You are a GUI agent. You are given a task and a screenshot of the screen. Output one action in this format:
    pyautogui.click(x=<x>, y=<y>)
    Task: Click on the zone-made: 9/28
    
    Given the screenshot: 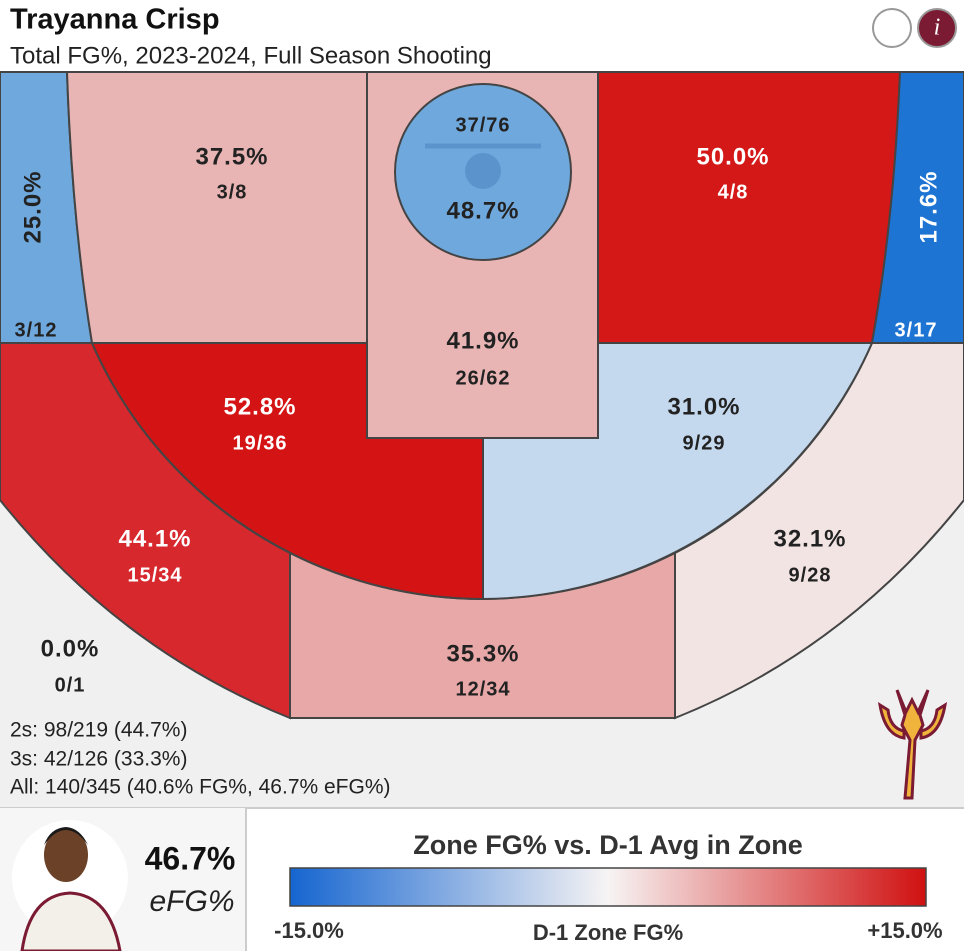 What is the action you would take?
    pyautogui.click(x=810, y=575)
    